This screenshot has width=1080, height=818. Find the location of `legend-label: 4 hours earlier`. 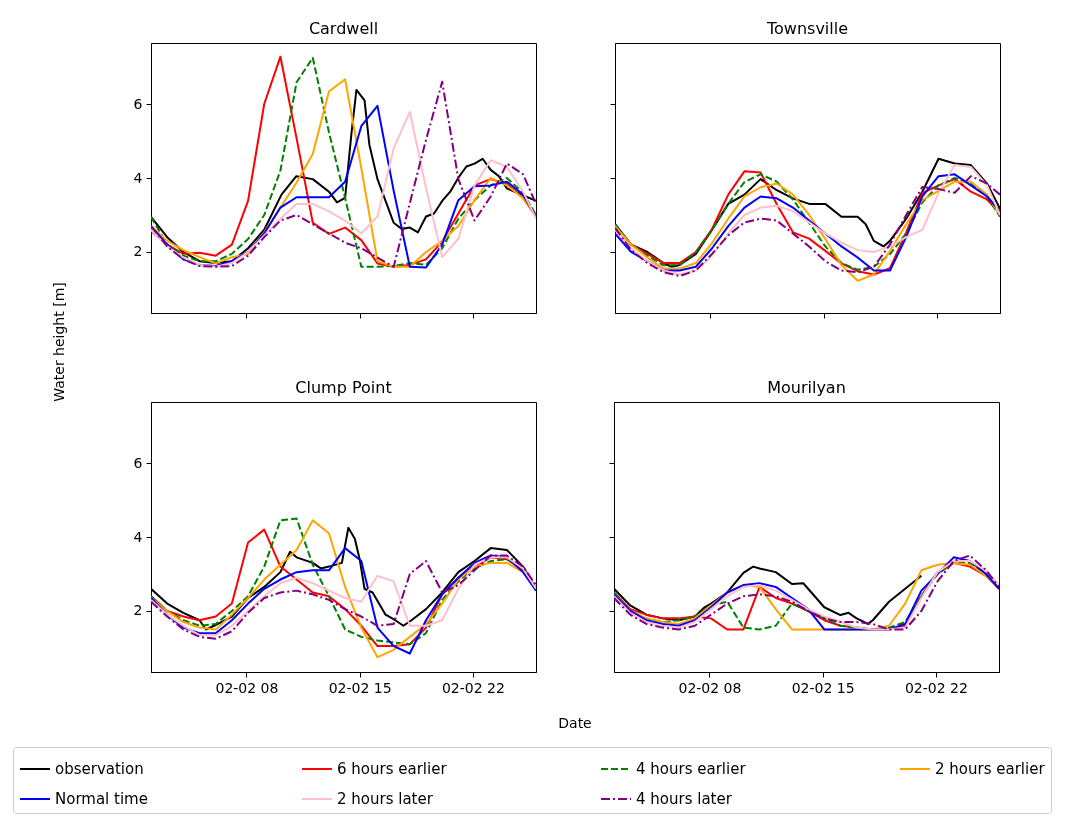

legend-label: 4 hours earlier is located at coordinates (691, 769).